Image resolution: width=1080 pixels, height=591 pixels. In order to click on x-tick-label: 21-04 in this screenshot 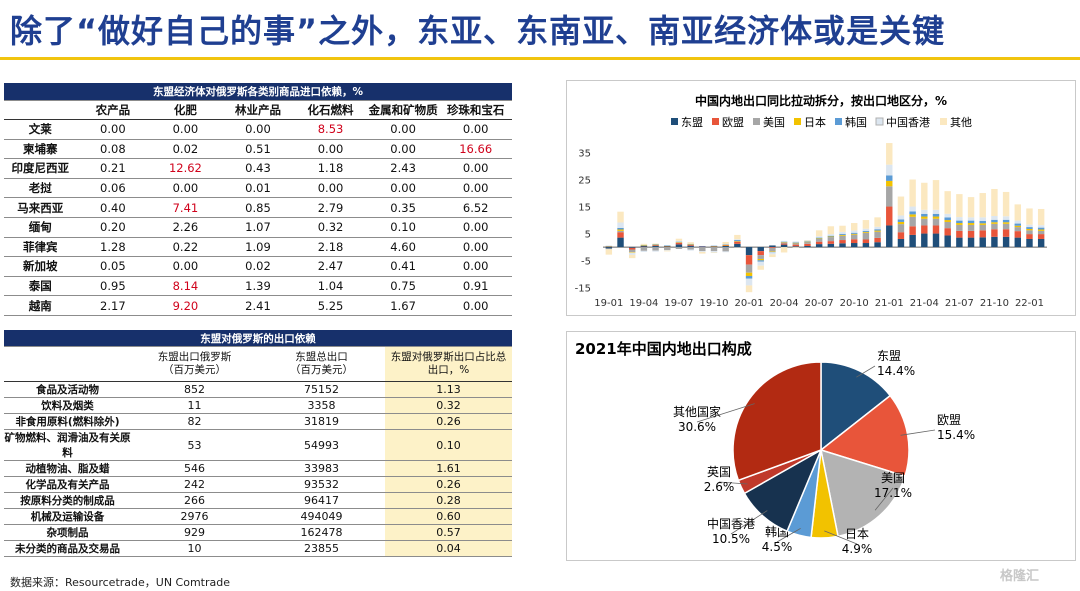, I will do `click(924, 303)`.